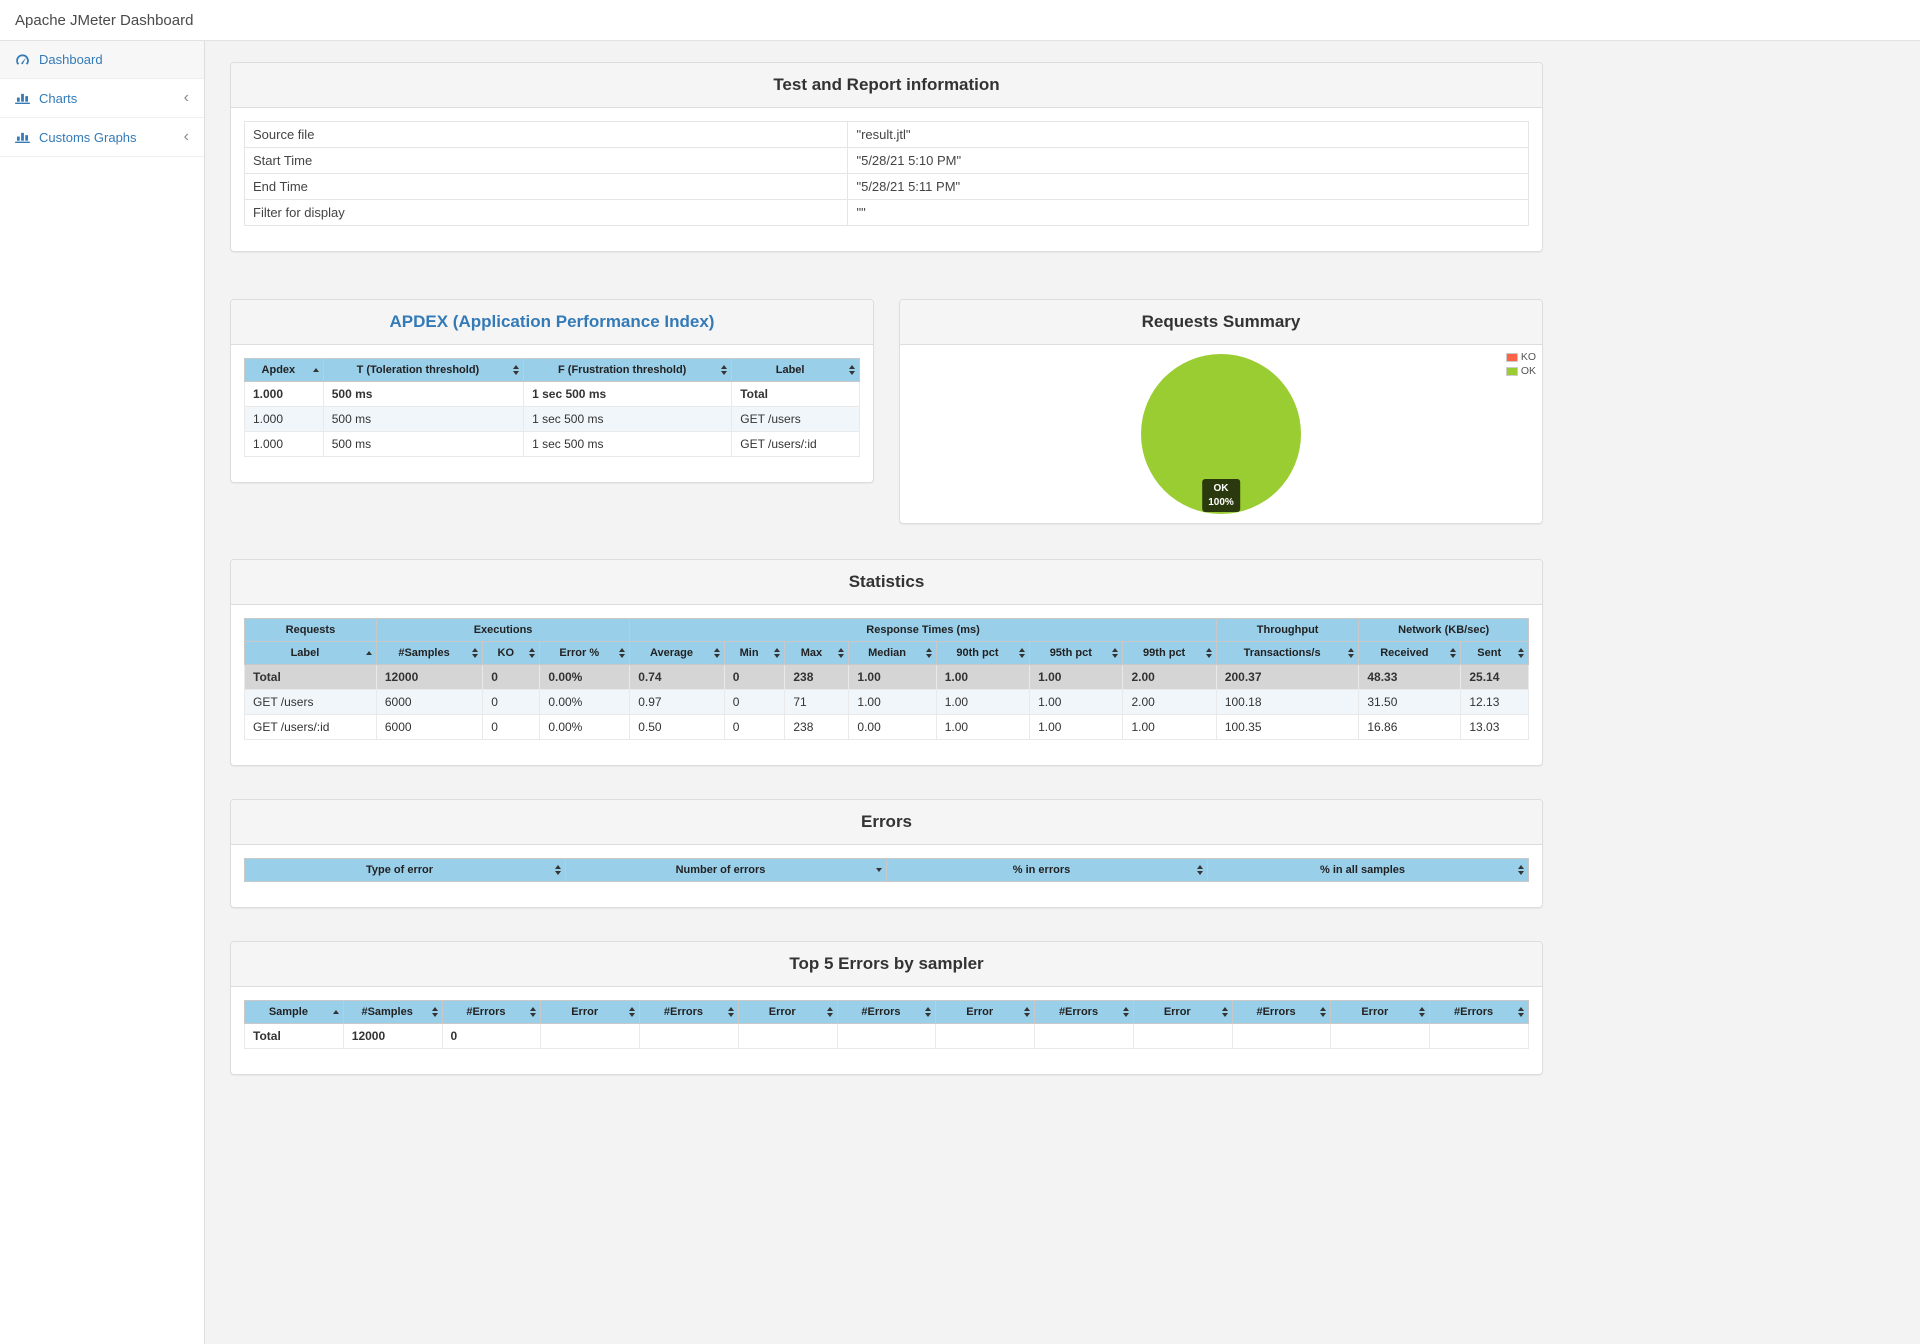 The image size is (1920, 1344). I want to click on panel-title: Errors, so click(886, 822).